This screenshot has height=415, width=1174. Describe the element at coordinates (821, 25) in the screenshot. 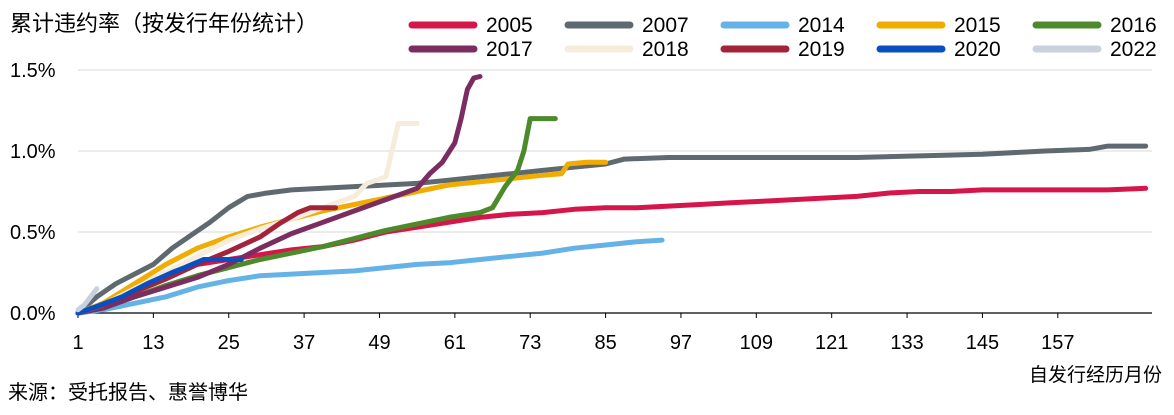

I see `legend-label-2014: 2014` at that location.